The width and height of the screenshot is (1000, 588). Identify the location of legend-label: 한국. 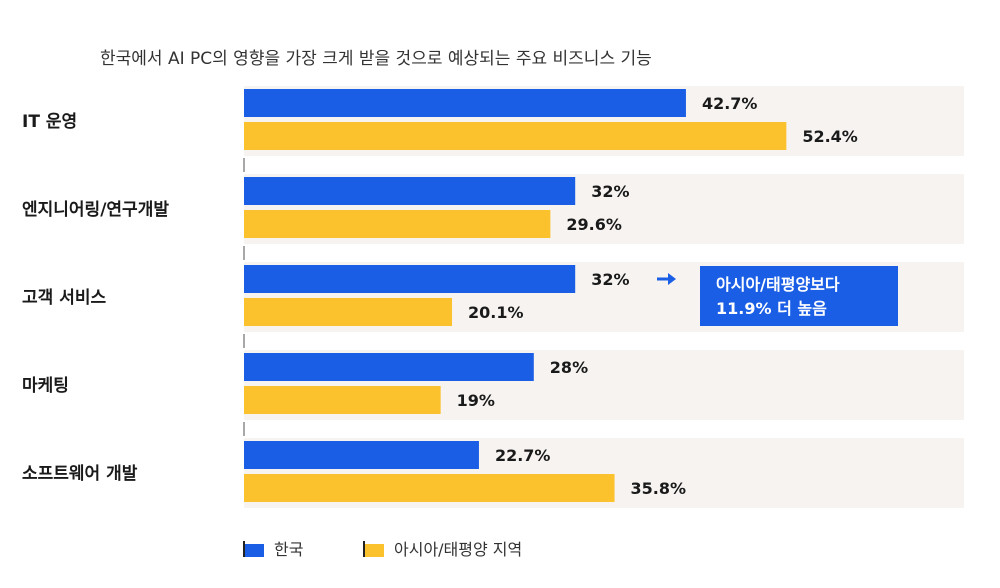
(288, 549).